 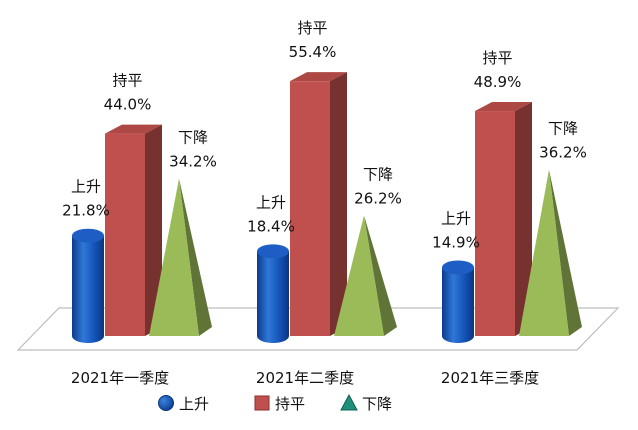 What do you see at coordinates (120, 378) in the screenshot?
I see `category-label: 2021年一季度` at bounding box center [120, 378].